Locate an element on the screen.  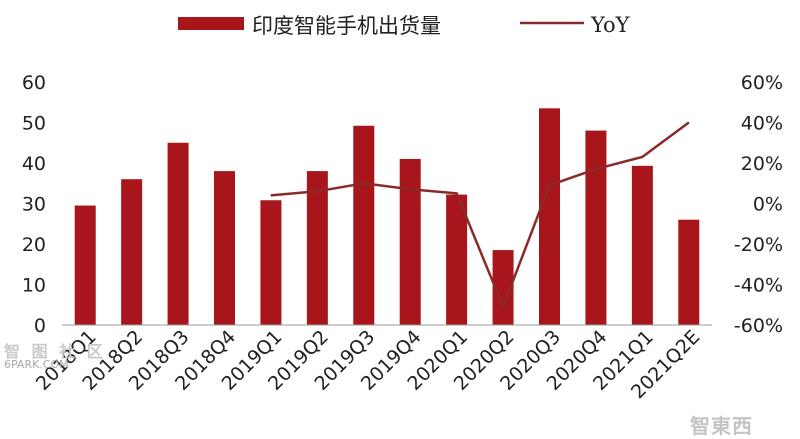
watermark-bottom-left: 6PARK.COM is located at coordinates (36, 364).